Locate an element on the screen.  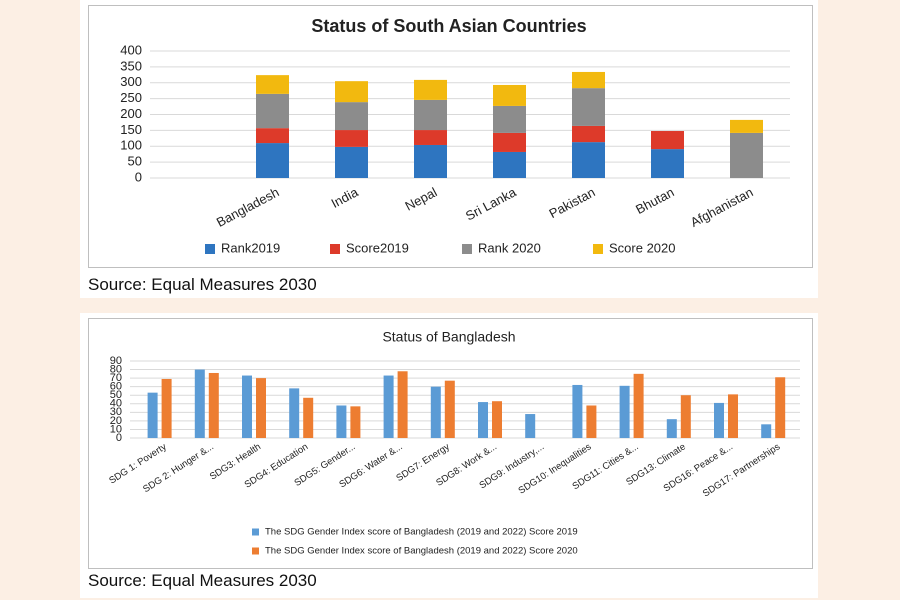
y-tick-label: 80 is located at coordinates (116, 369).